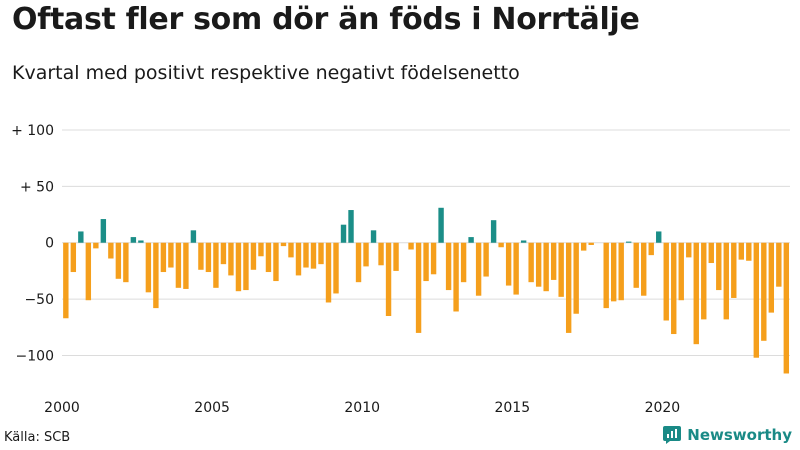 The height and width of the screenshot is (450, 800). What do you see at coordinates (171, 255) in the screenshot?
I see `bar-q15` at bounding box center [171, 255].